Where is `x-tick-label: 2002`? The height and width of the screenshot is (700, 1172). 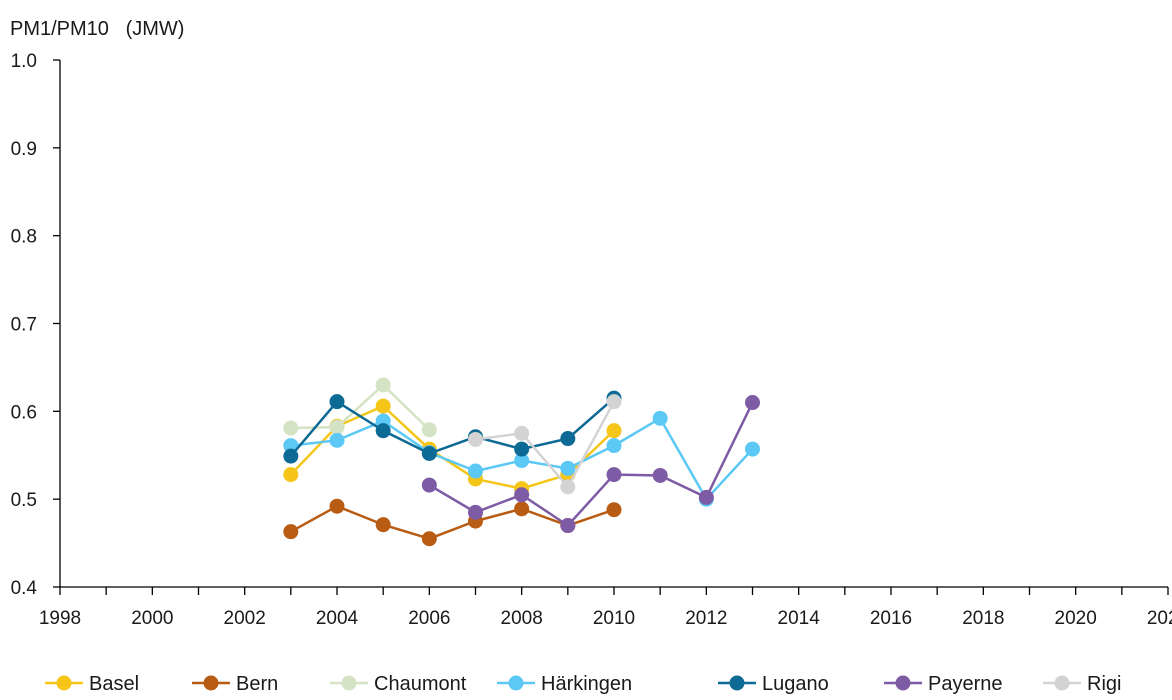
x-tick-label: 2002 is located at coordinates (245, 618).